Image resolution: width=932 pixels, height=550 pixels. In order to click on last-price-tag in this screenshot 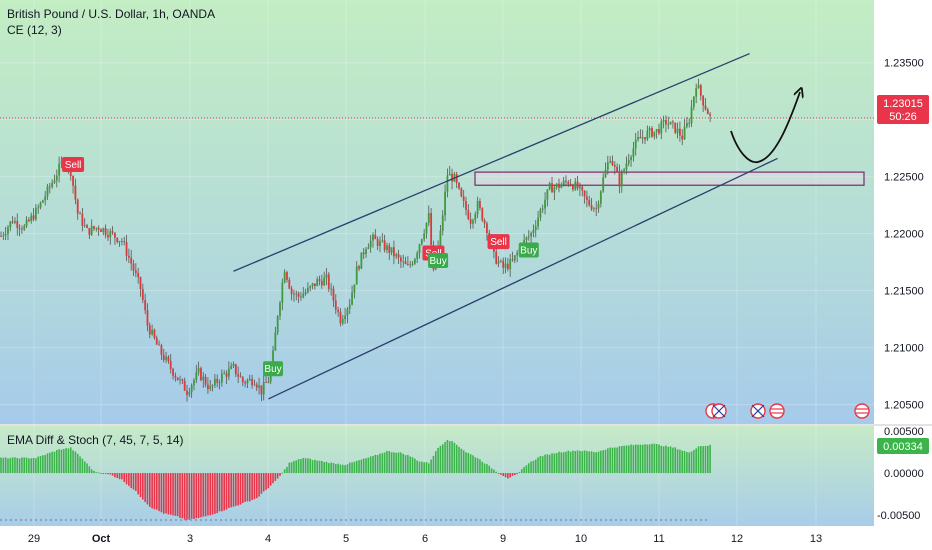, I will do `click(903, 109)`.